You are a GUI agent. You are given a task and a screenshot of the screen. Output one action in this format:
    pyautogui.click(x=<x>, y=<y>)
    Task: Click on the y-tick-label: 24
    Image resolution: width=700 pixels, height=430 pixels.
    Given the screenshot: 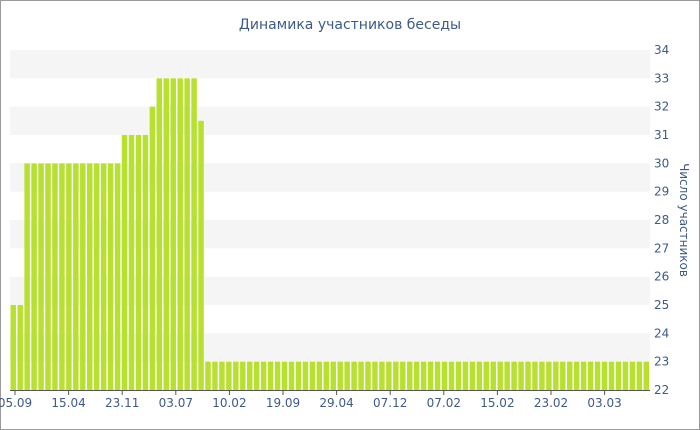 What is the action you would take?
    pyautogui.click(x=661, y=333)
    